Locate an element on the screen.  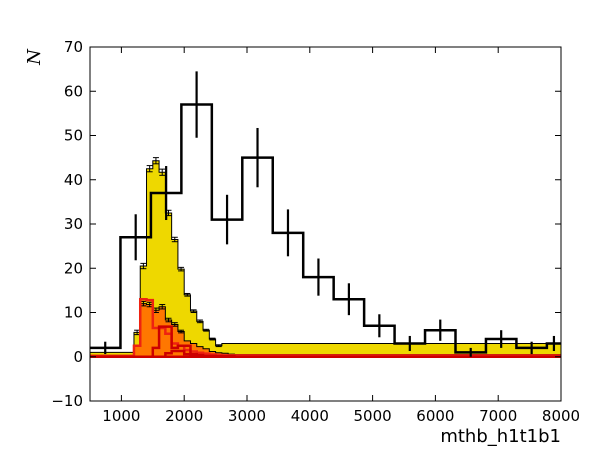
x-axis-label: mthb_h1t1b1 is located at coordinates (500, 436).